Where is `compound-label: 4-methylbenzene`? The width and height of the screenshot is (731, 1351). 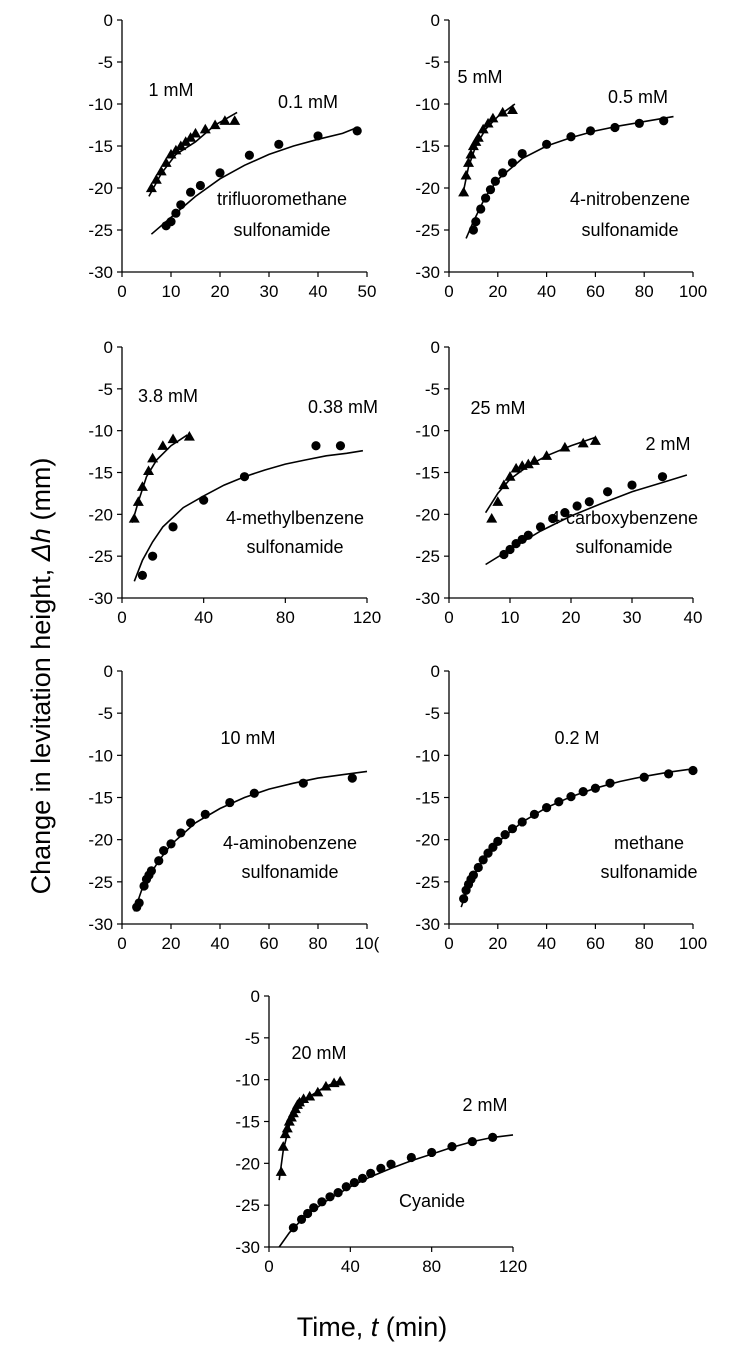 compound-label: 4-methylbenzene is located at coordinates (295, 518).